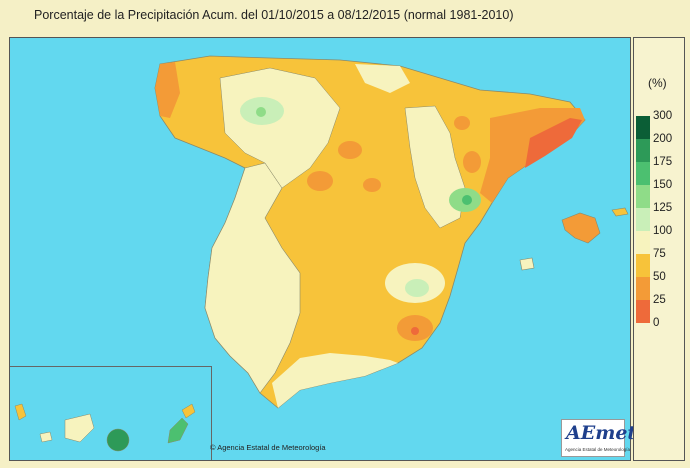 This screenshot has height=468, width=690. I want to click on legend-tick-label: 25, so click(659, 300).